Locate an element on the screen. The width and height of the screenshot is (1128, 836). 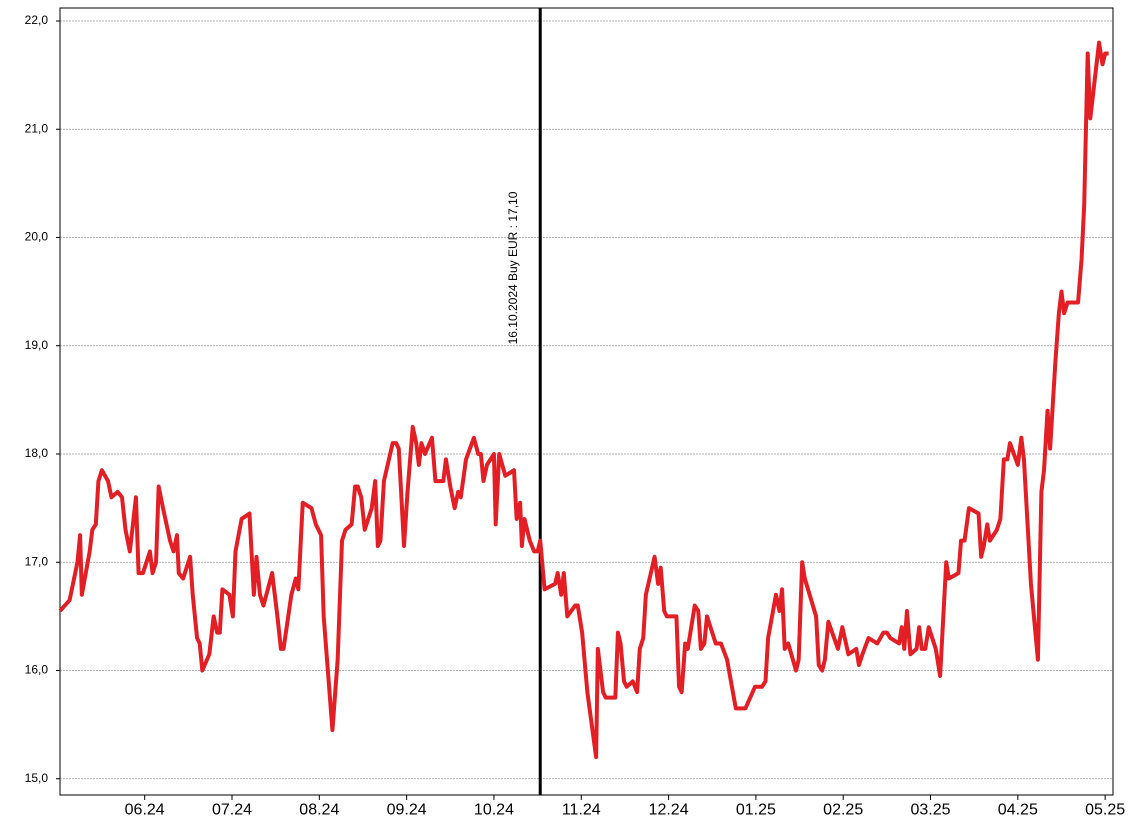
x-tick-label: 09.24 is located at coordinates (407, 809).